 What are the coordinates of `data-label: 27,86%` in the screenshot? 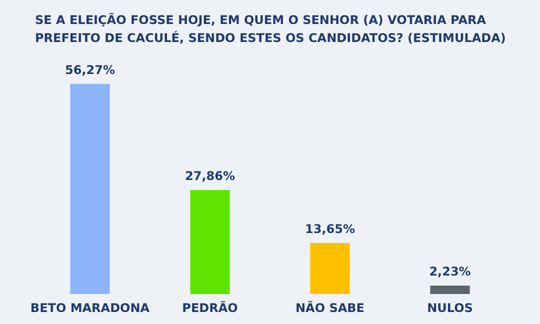 It's located at (210, 175).